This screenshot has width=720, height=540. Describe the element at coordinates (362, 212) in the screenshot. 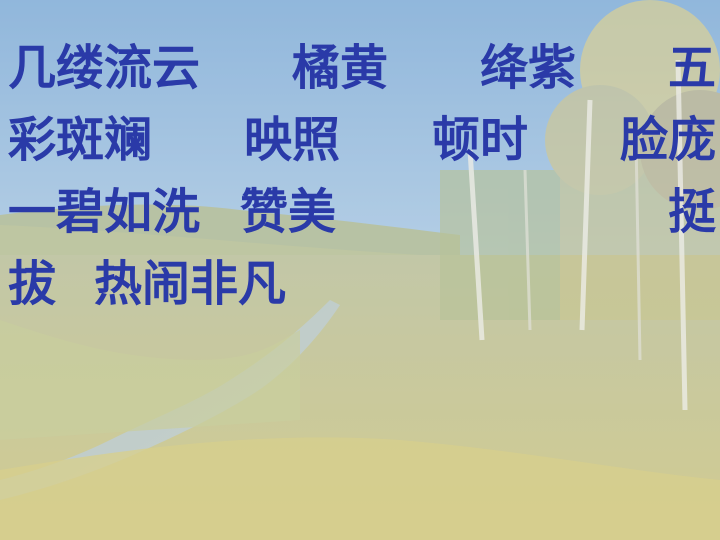

I see `text-line-3: 一碧如洗 赞美 挺` at that location.